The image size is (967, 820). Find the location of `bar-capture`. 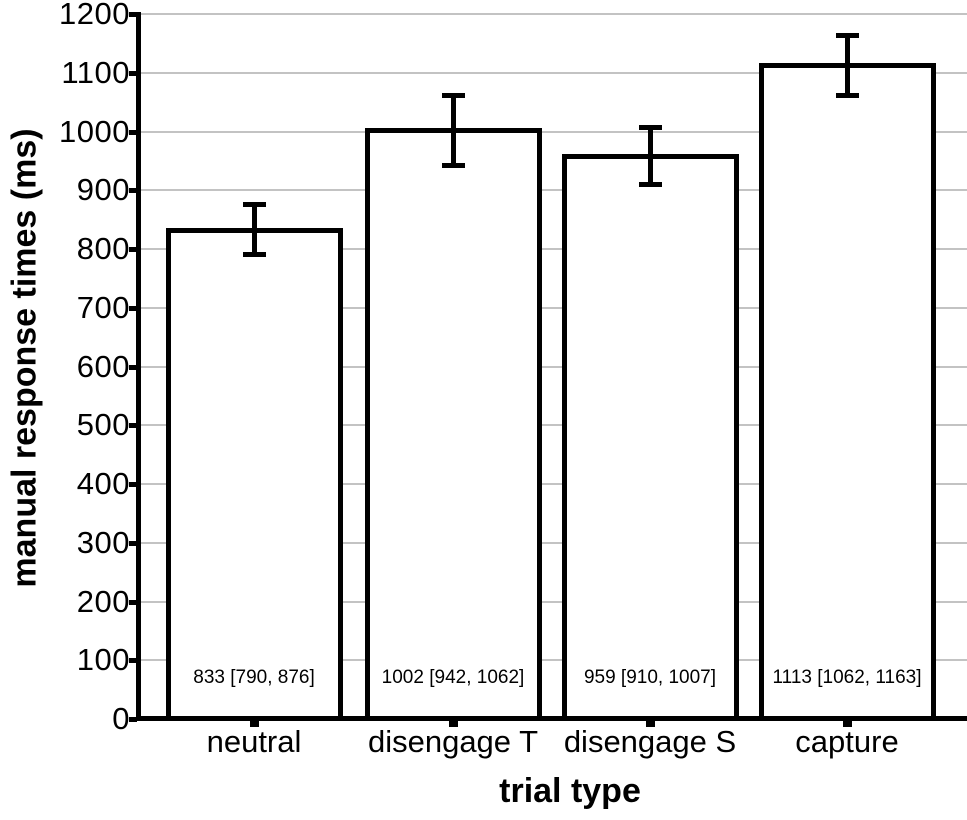

bar-capture is located at coordinates (847, 392).